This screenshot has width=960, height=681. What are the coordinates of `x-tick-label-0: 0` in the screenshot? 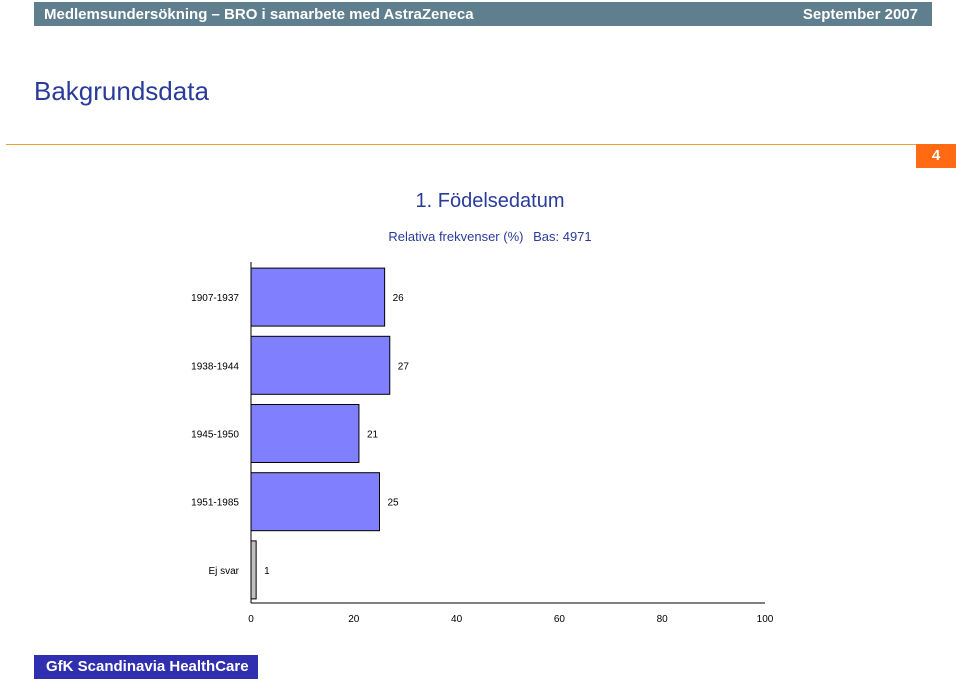 It's located at (251, 619).